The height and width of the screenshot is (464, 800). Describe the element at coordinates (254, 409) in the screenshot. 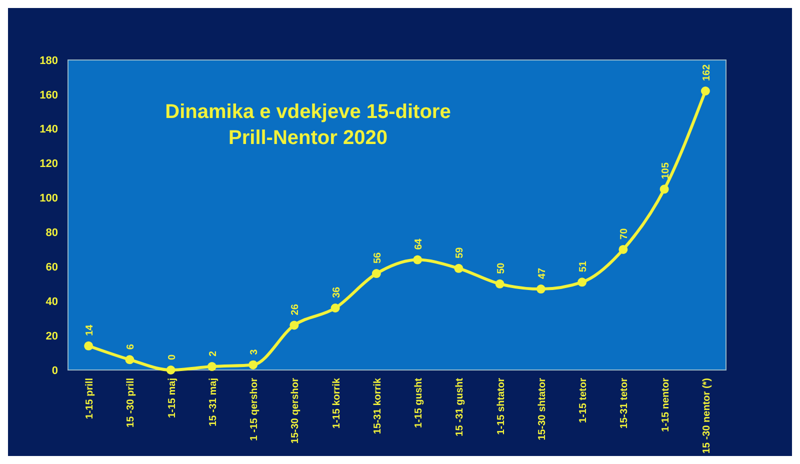

I see `x-tick-label: 1 -15 qershor` at that location.